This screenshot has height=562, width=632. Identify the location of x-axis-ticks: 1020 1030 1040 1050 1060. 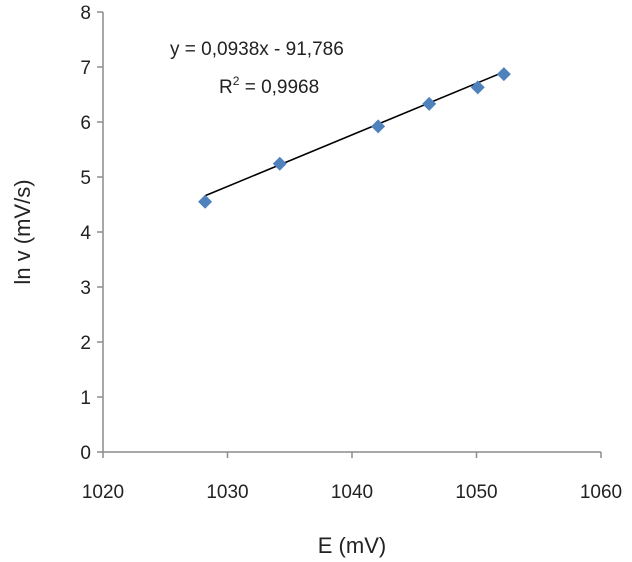
(352, 477).